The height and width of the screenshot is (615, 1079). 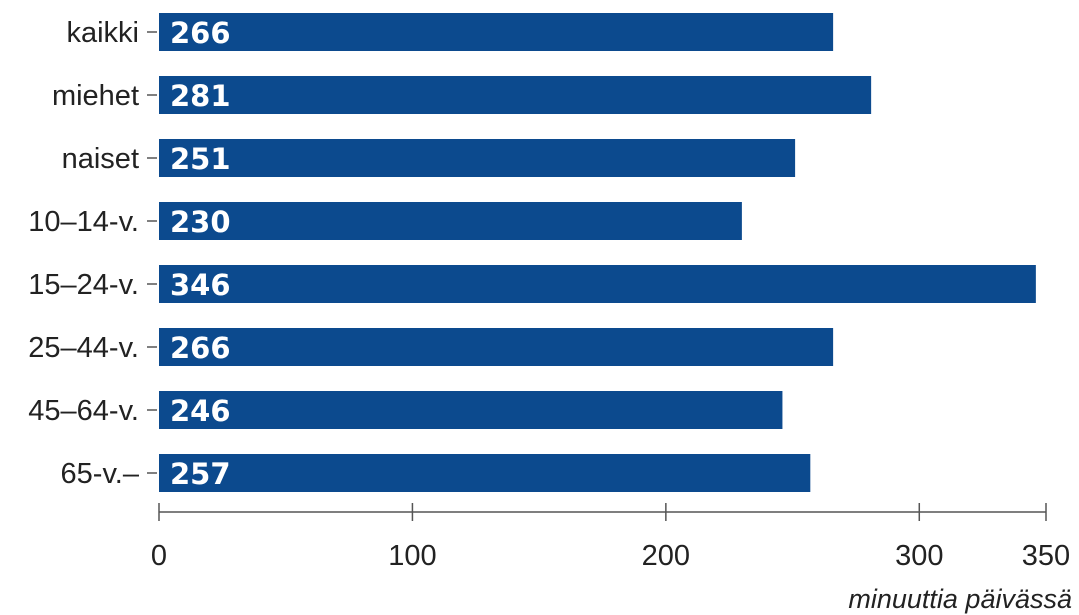 What do you see at coordinates (83, 222) in the screenshot?
I see `category-label-3: 10–14-v.` at bounding box center [83, 222].